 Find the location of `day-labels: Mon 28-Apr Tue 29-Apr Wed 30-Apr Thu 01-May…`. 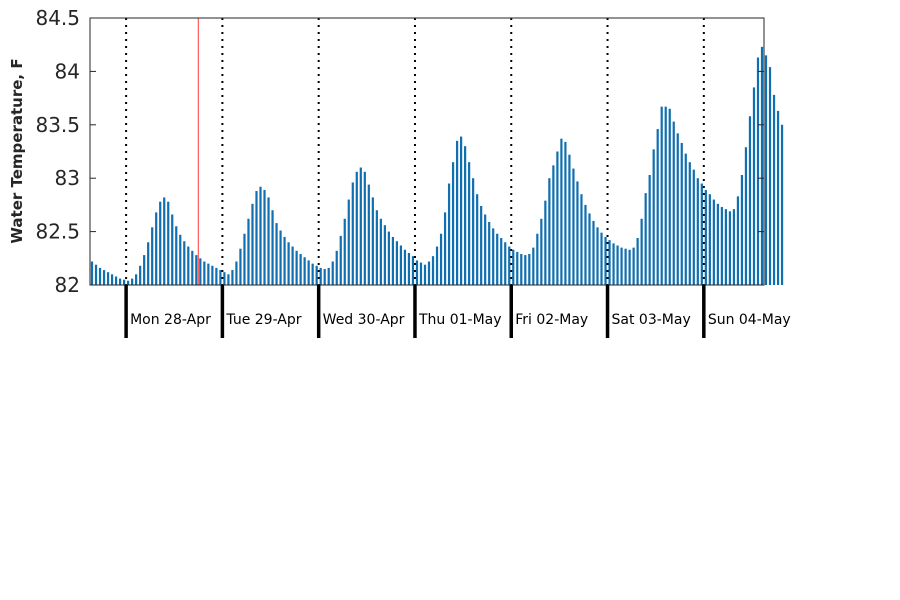

day-labels: Mon 28-Apr Tue 29-Apr Wed 30-Apr Thu 01-May… is located at coordinates (460, 320).